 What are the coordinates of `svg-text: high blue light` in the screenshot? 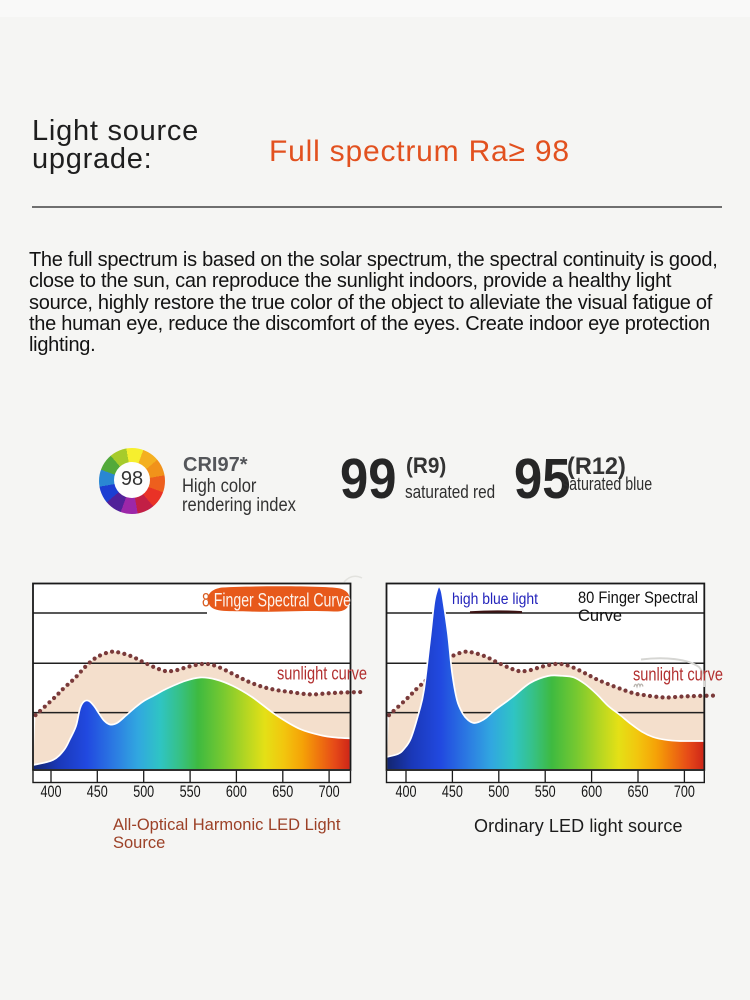 It's located at (495, 599).